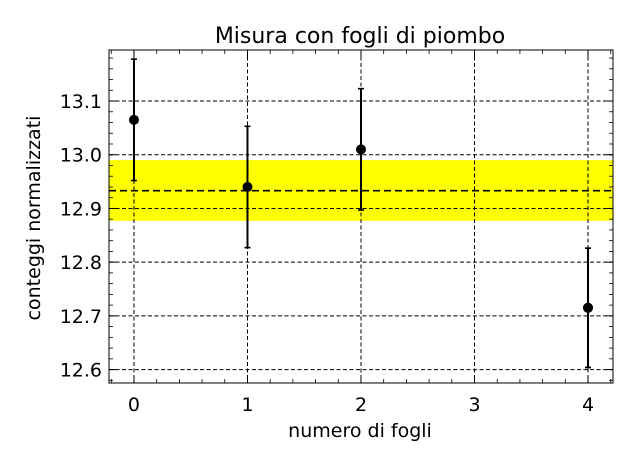 The image size is (640, 463). I want to click on x-tick-label: 3, so click(474, 405).